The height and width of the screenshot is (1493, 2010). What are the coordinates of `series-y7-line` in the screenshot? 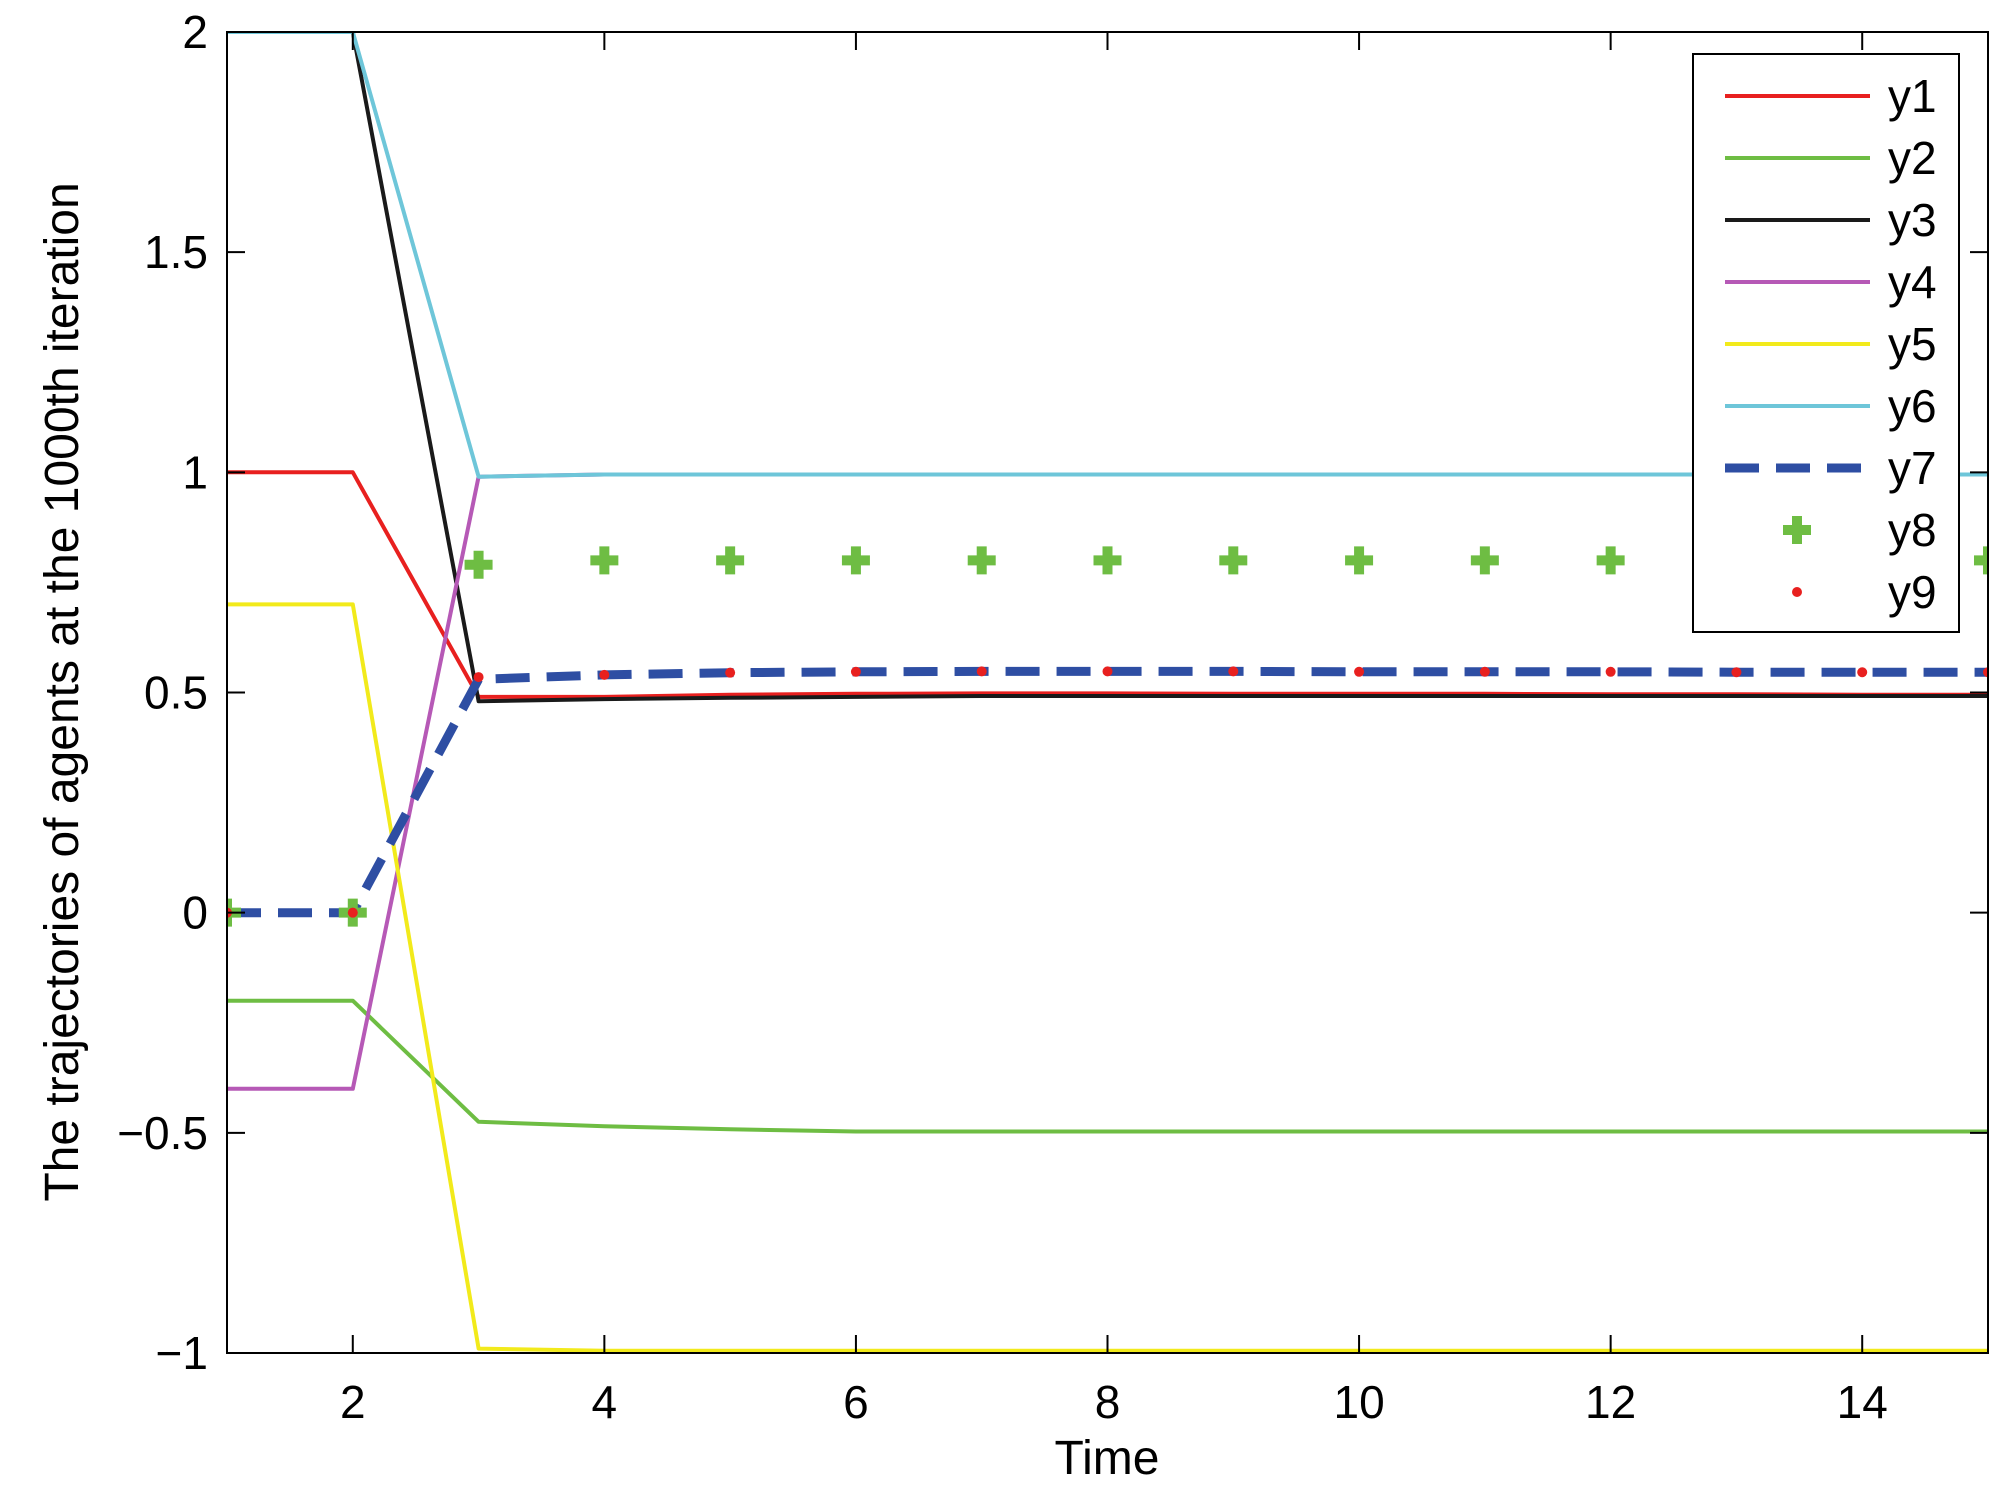 It's located at (1107, 792).